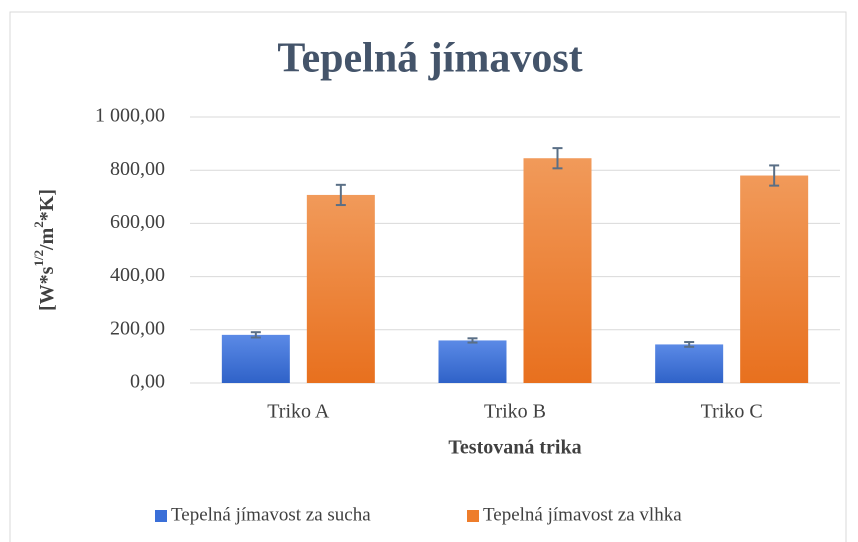 The image size is (858, 542). I want to click on y-axis-label: [W*s1/2/m2*K], so click(44, 250).